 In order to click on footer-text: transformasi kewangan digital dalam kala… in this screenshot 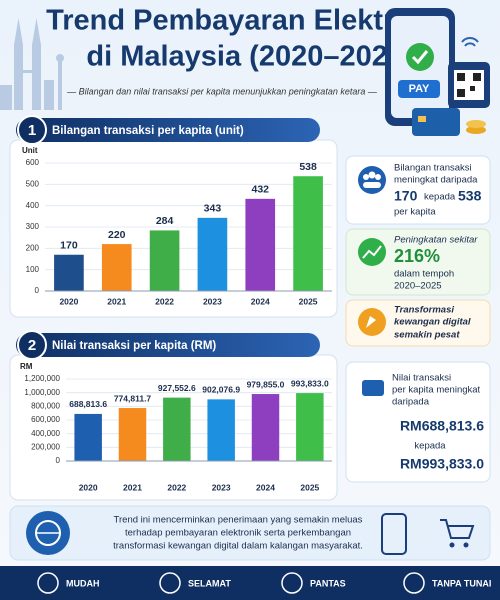, I will do `click(238, 546)`.